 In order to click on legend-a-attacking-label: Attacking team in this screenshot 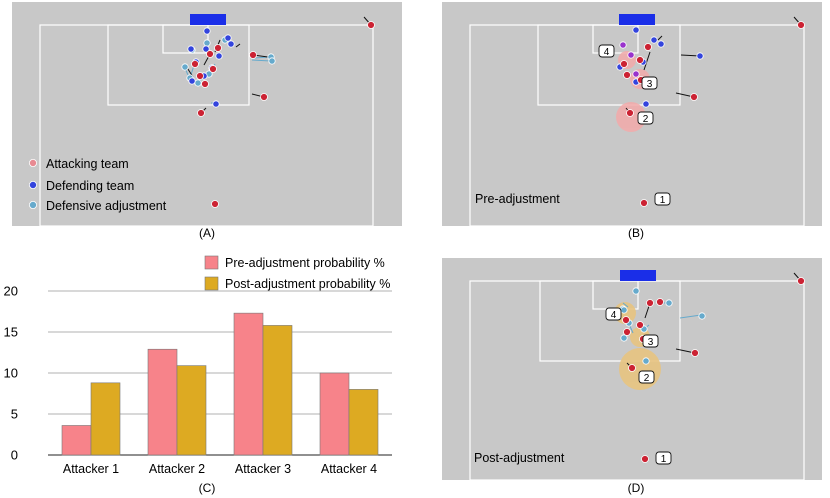, I will do `click(87, 164)`.